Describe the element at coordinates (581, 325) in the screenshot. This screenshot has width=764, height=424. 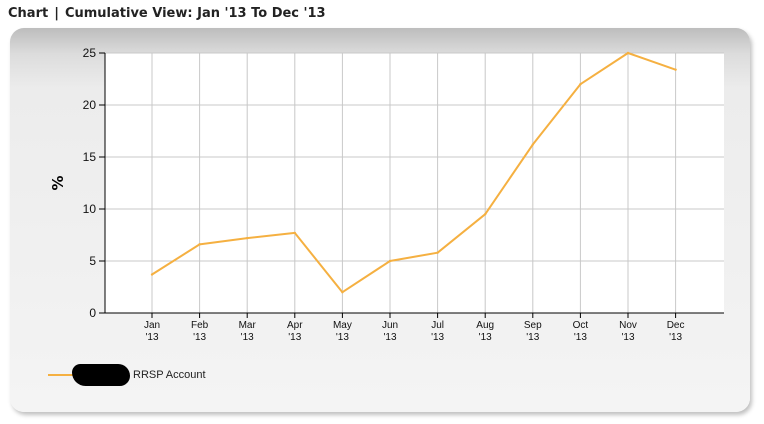
I see `x-tick-label-month: Oct` at that location.